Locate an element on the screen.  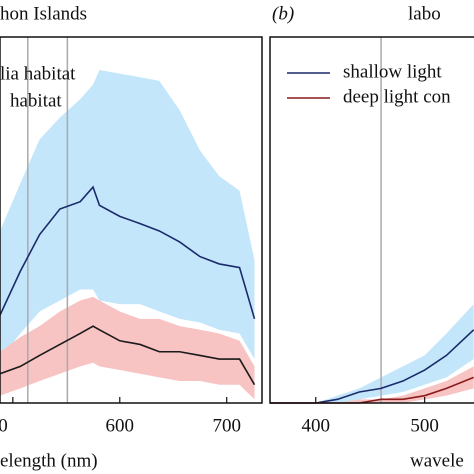
x-axis-label: wavele is located at coordinates (437, 460).